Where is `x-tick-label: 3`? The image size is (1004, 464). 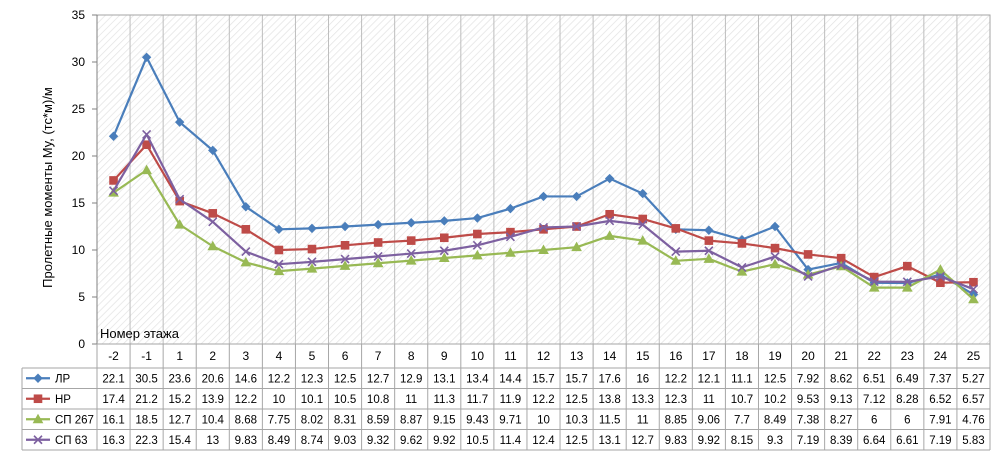 x-tick-label: 3 is located at coordinates (245, 356).